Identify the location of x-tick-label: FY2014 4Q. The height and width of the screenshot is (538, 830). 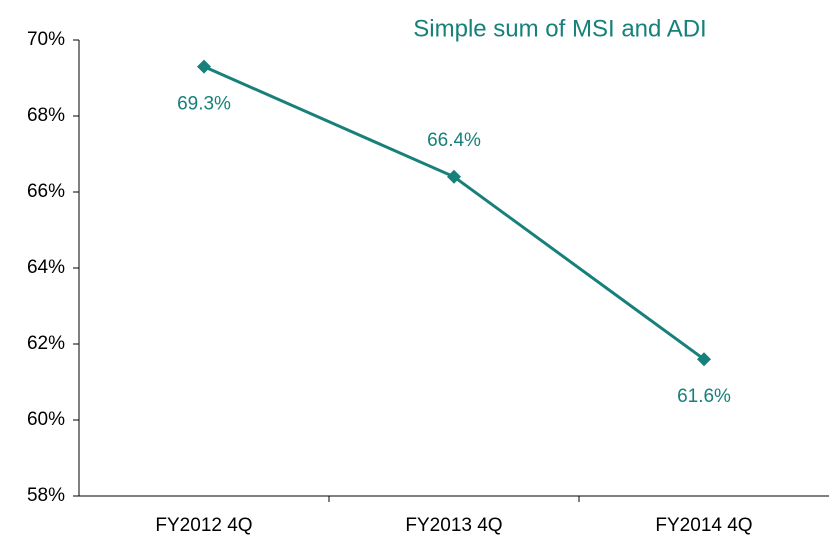
(703, 525).